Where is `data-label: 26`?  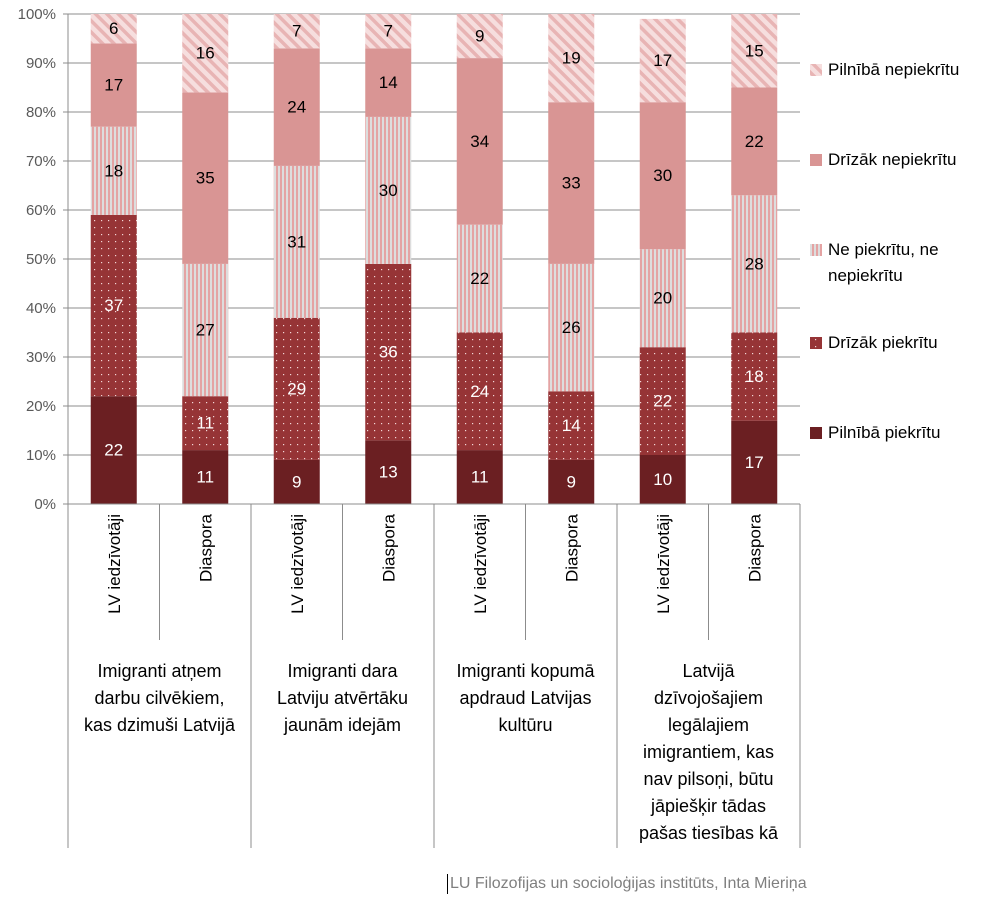
data-label: 26 is located at coordinates (571, 327).